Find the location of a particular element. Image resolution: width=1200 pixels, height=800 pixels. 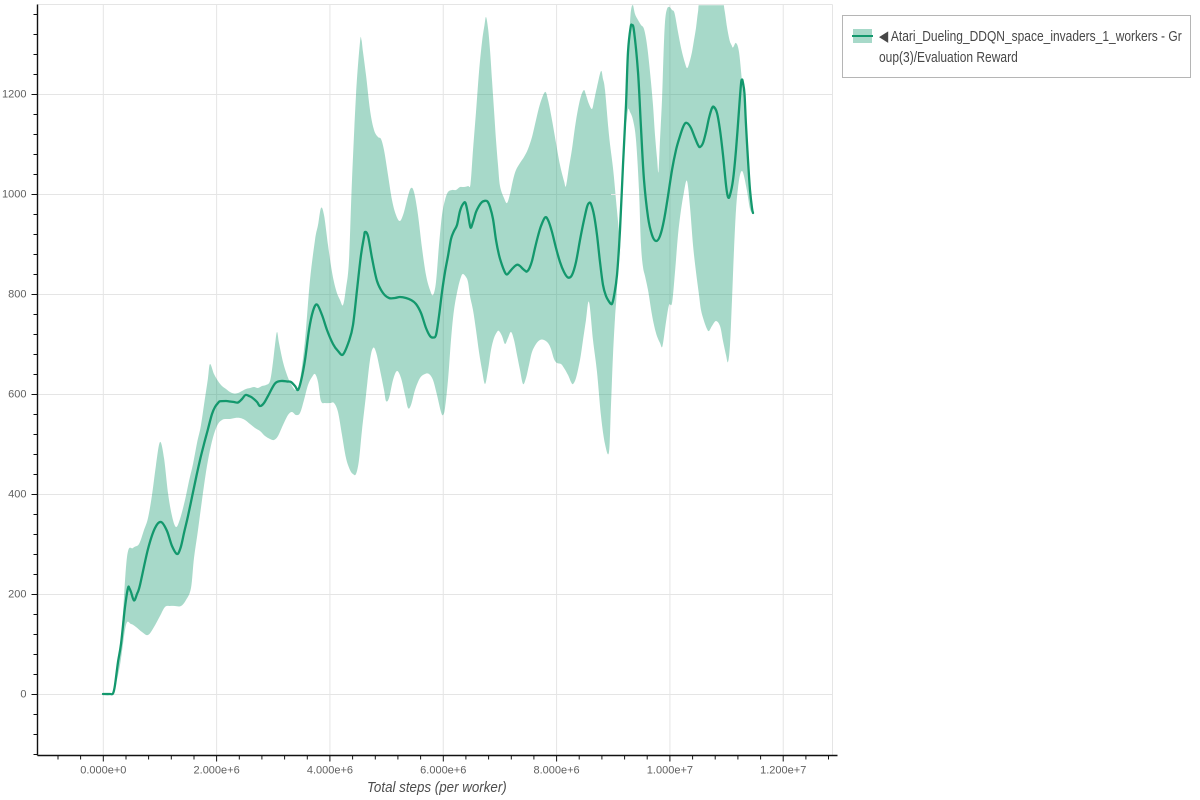

svg-text: 6.000e+6 is located at coordinates (443, 771).